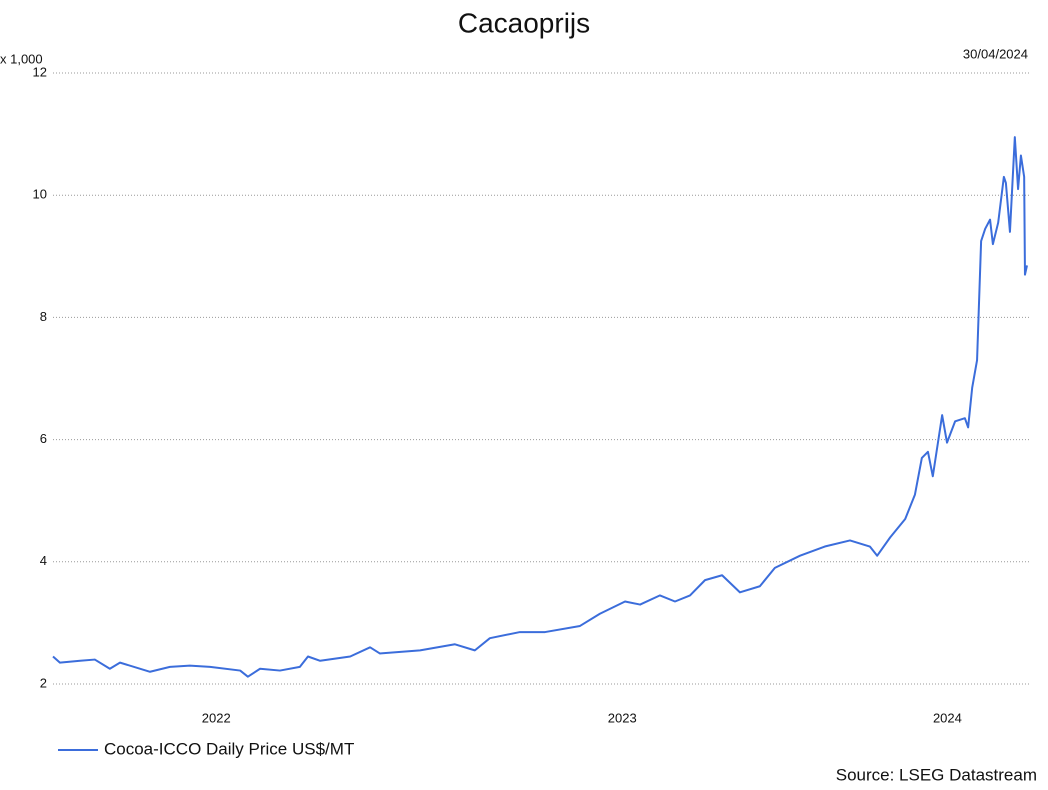 This screenshot has width=1048, height=790. I want to click on y-tick-label: 4, so click(43, 560).